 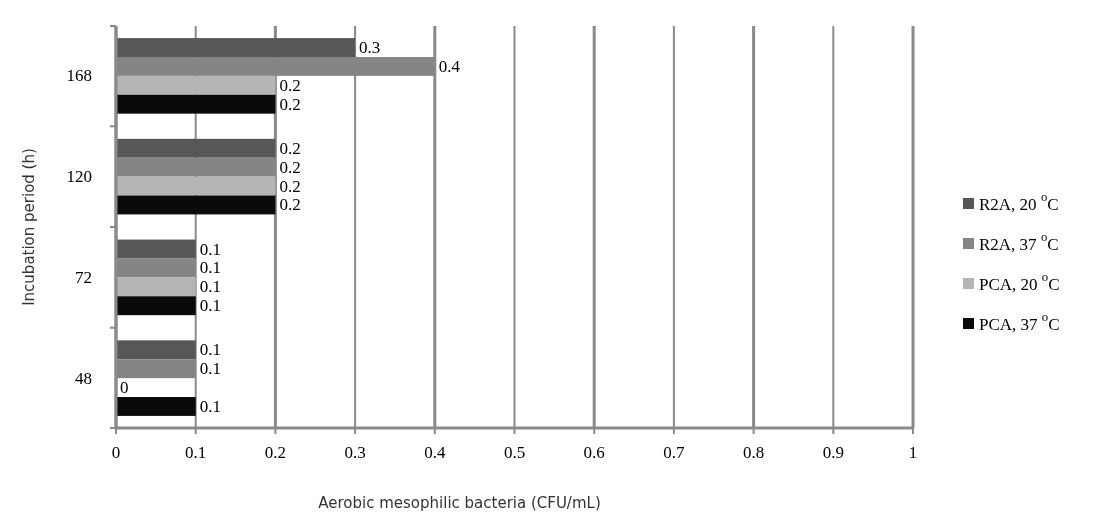 I want to click on data-label: 0.3, so click(x=370, y=48).